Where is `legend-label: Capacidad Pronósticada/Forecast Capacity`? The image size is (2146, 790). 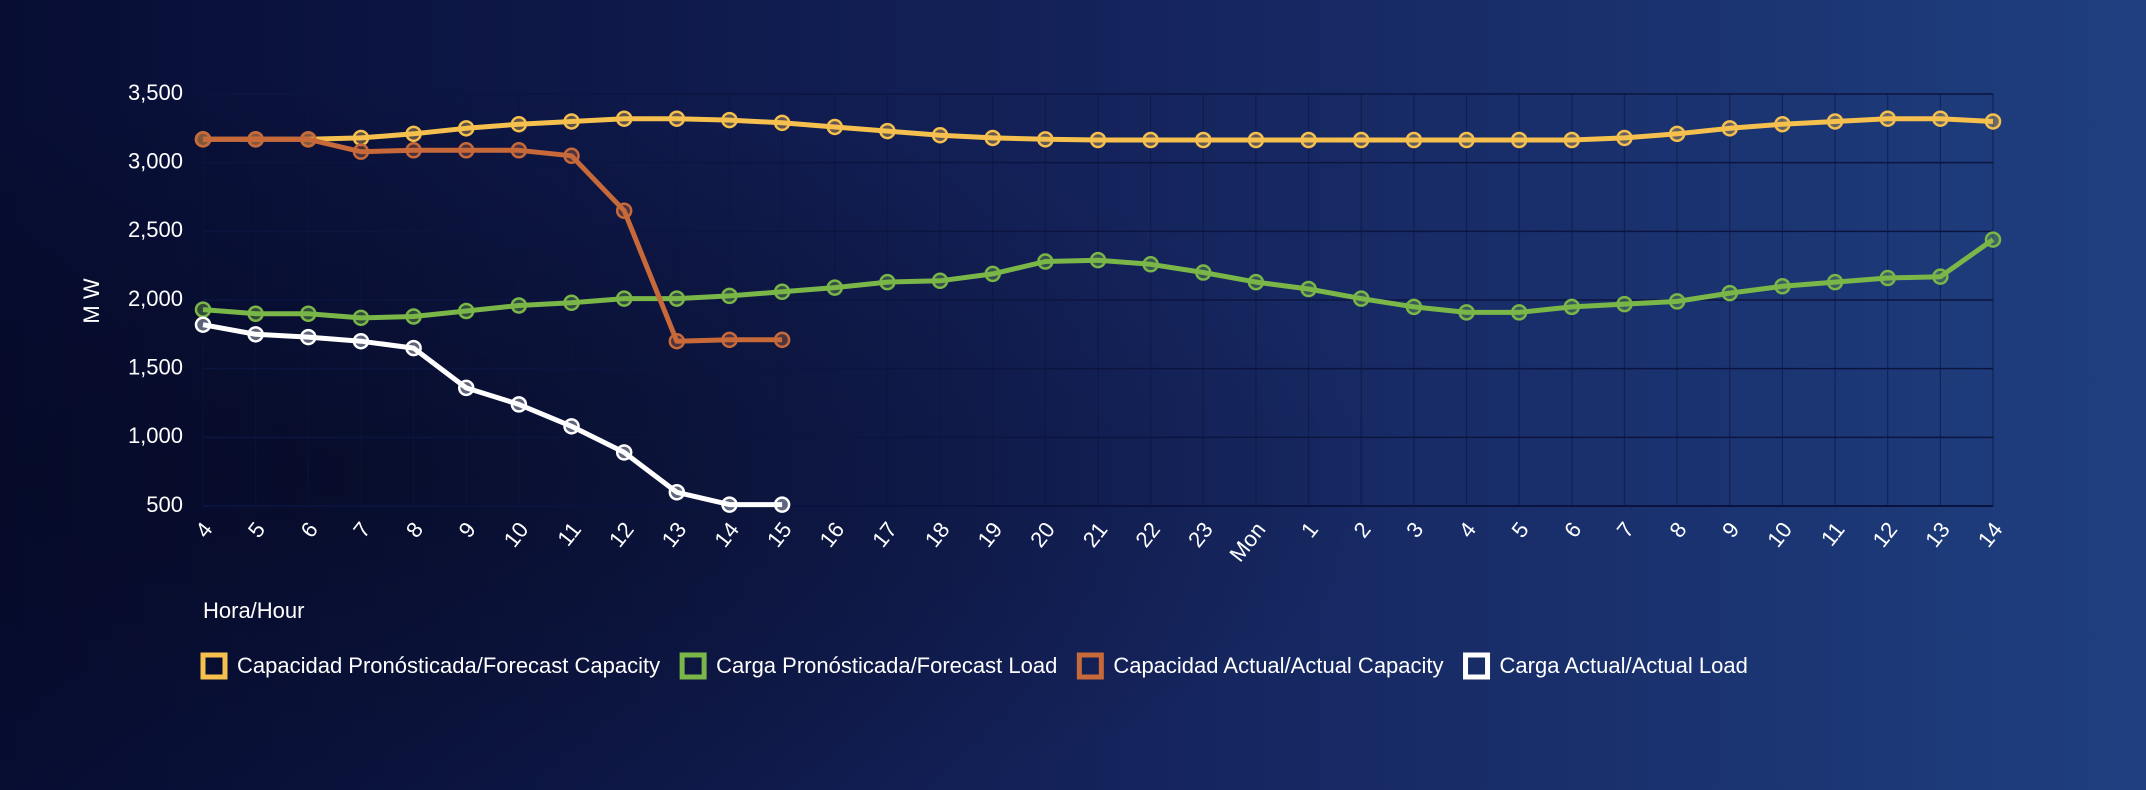 legend-label: Capacidad Pronósticada/Forecast Capacity is located at coordinates (448, 665).